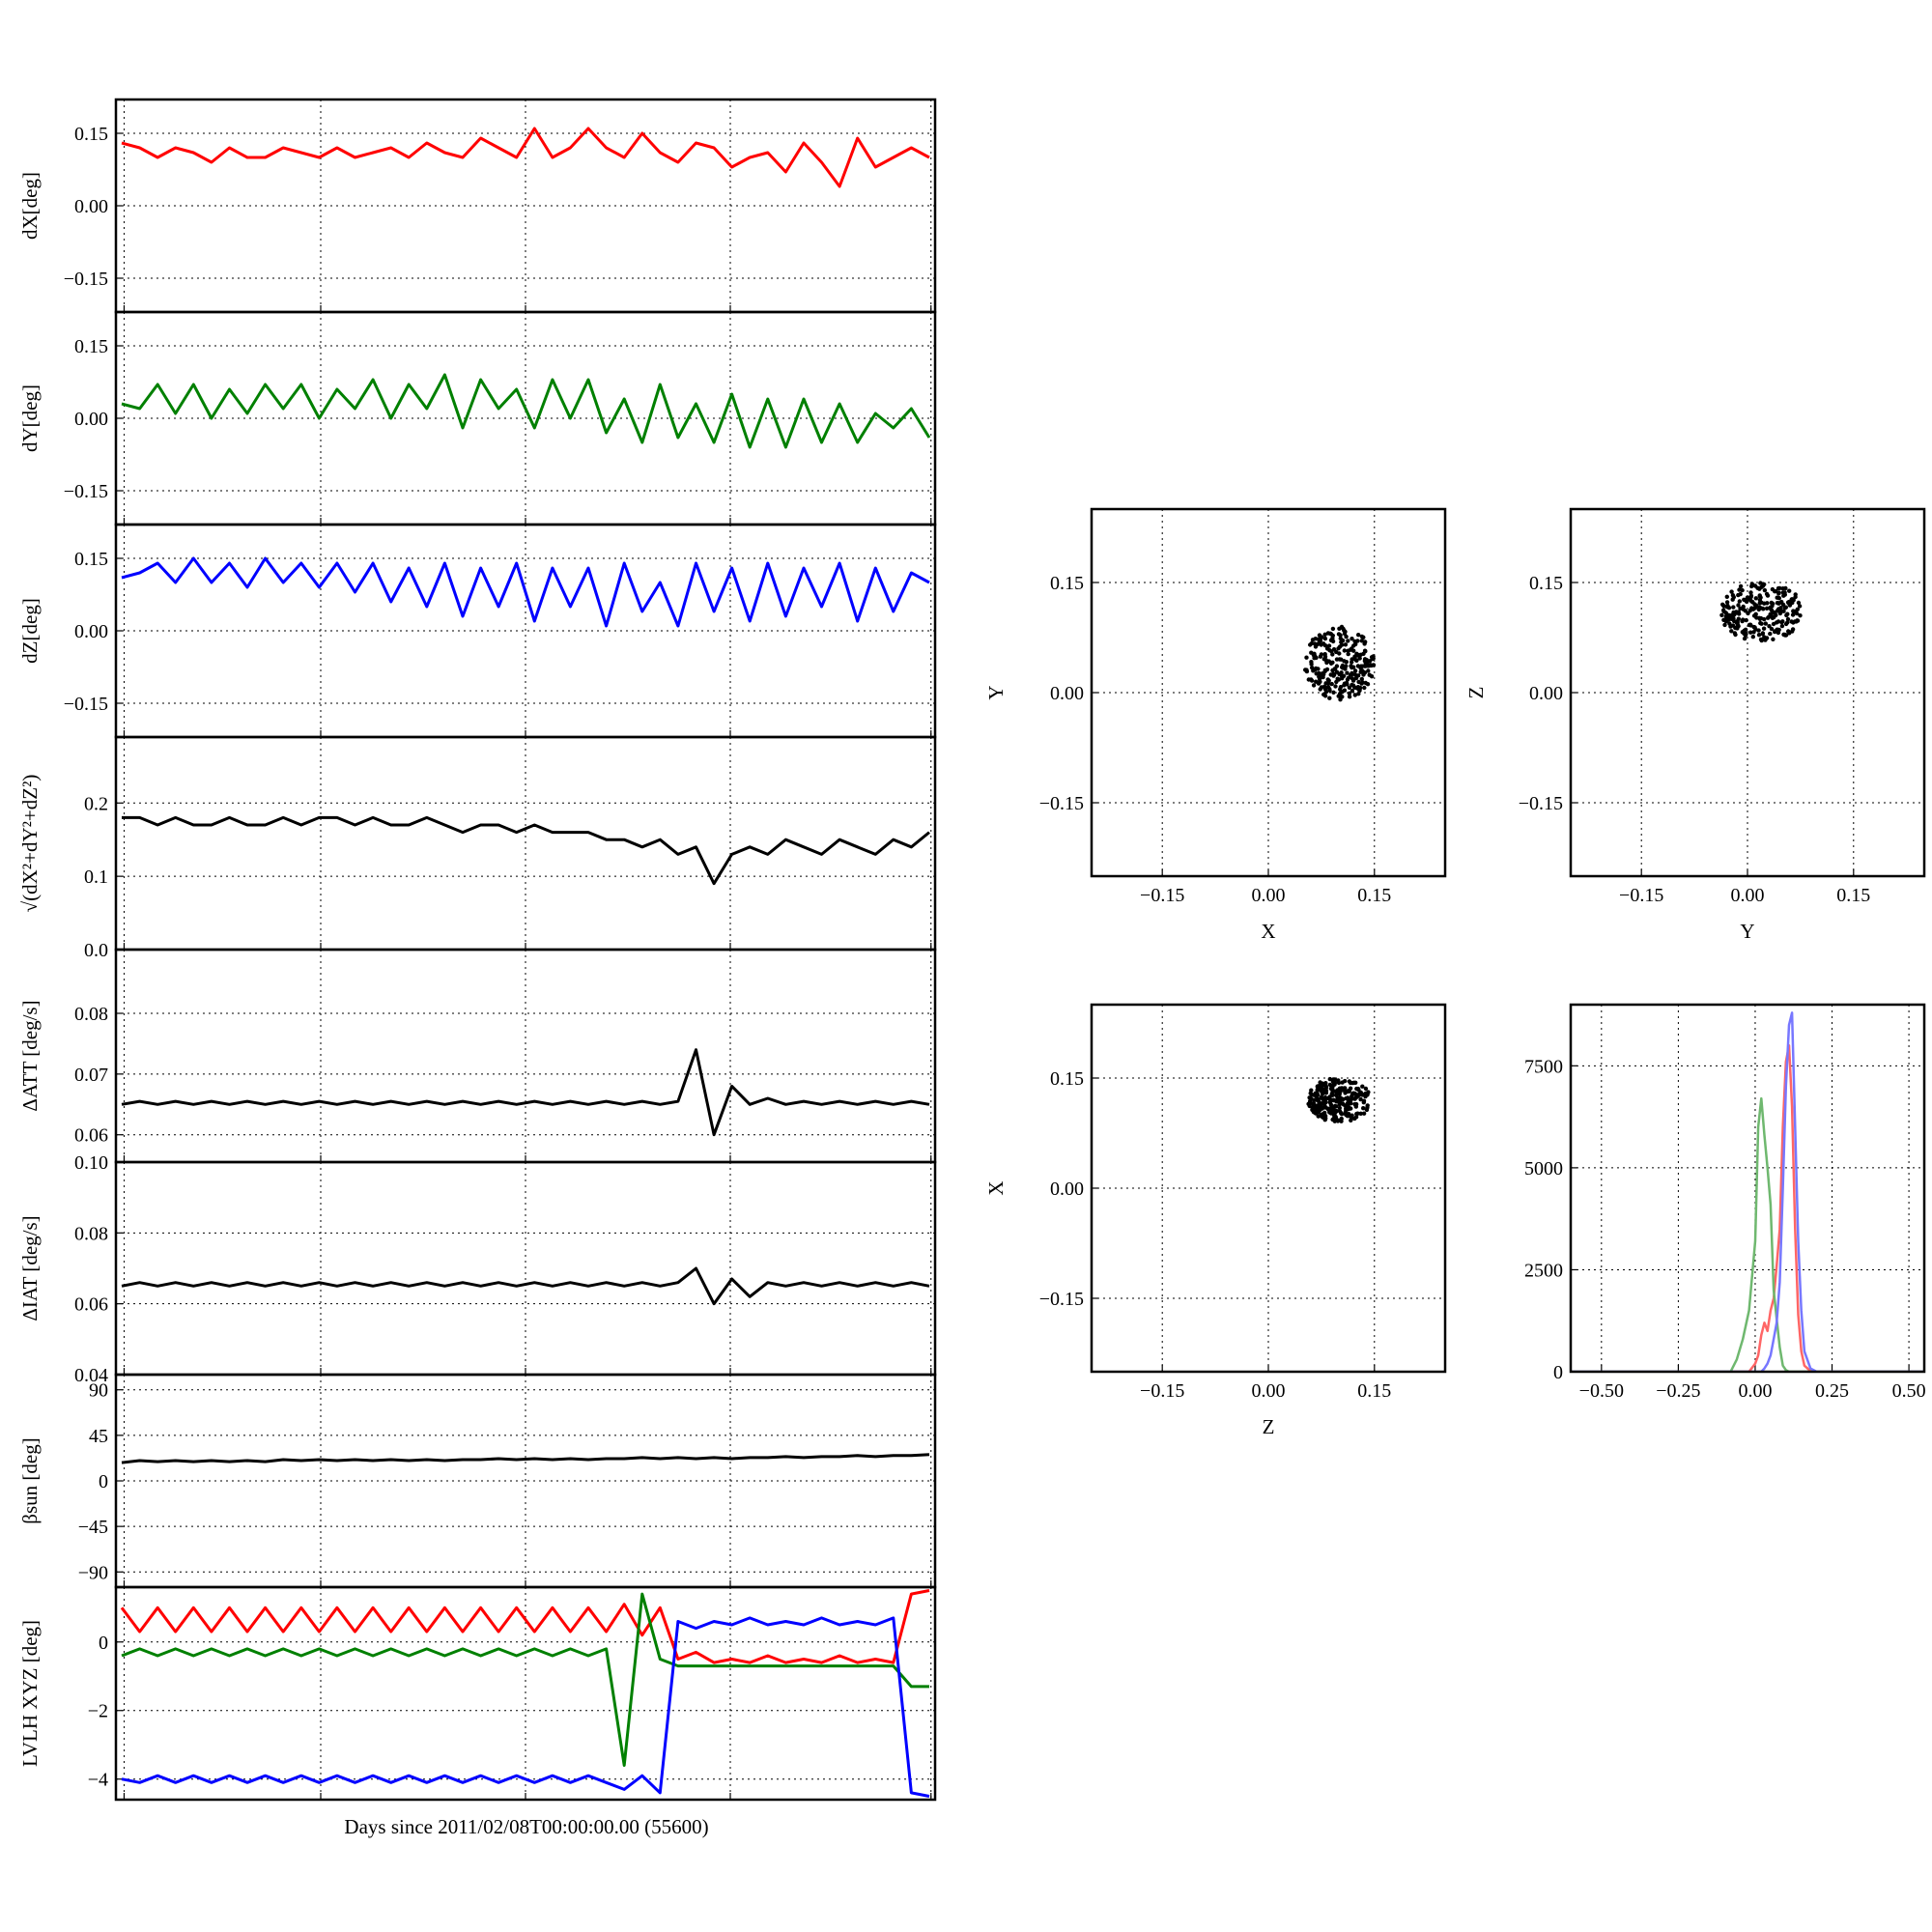 The width and height of the screenshot is (1932, 1932). What do you see at coordinates (30, 1480) in the screenshot?
I see `y-axis-label: βsun [deg]` at bounding box center [30, 1480].